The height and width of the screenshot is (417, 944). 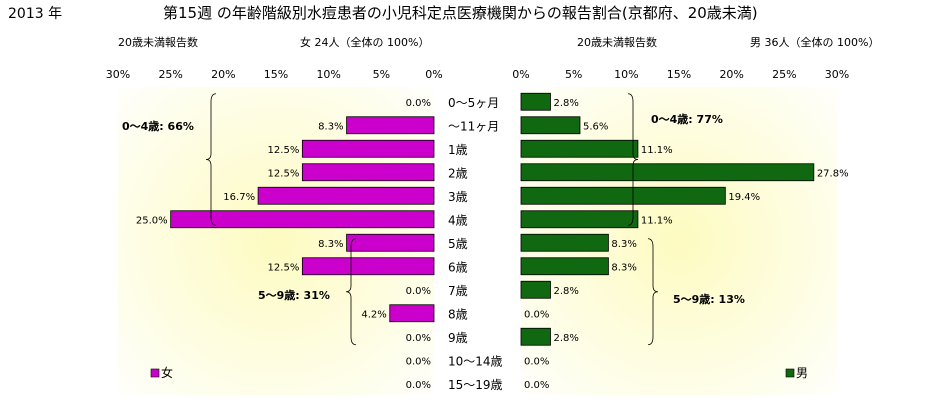 I want to click on age-category-label: 6歳, so click(x=458, y=267).